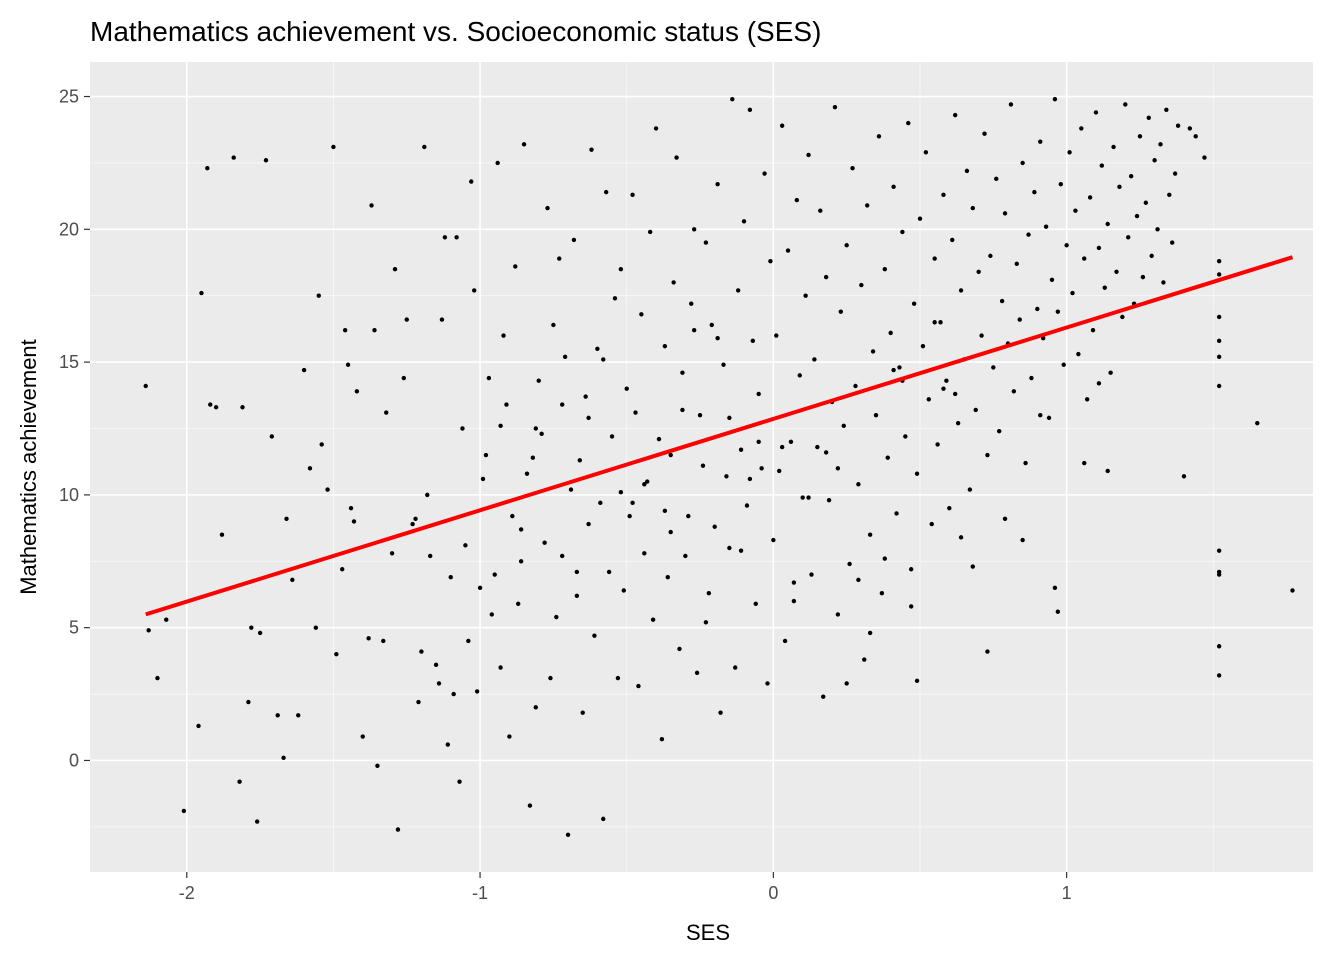 The width and height of the screenshot is (1344, 960). What do you see at coordinates (74, 628) in the screenshot?
I see `y-tick-label: 5` at bounding box center [74, 628].